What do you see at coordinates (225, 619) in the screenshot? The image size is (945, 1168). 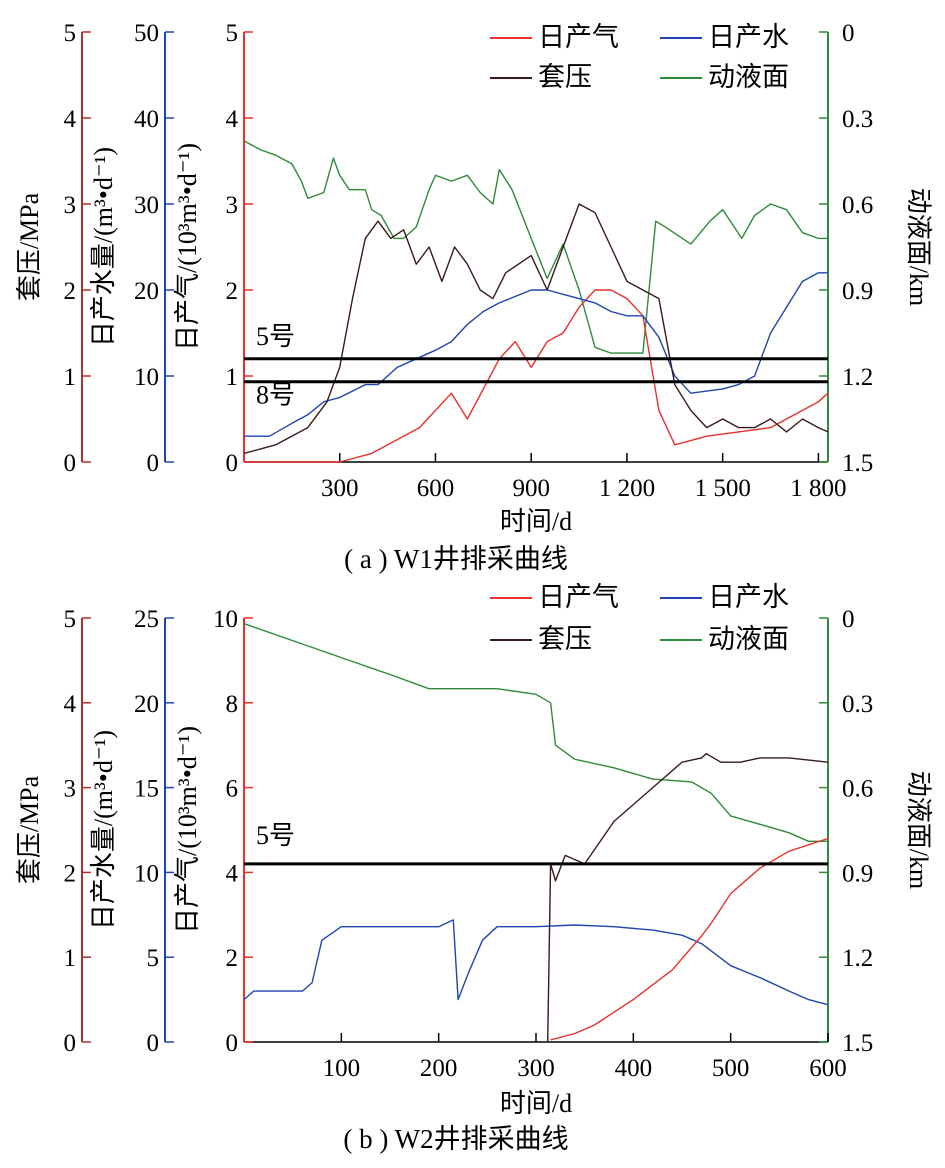 I see `gas-tick-label: 10` at bounding box center [225, 619].